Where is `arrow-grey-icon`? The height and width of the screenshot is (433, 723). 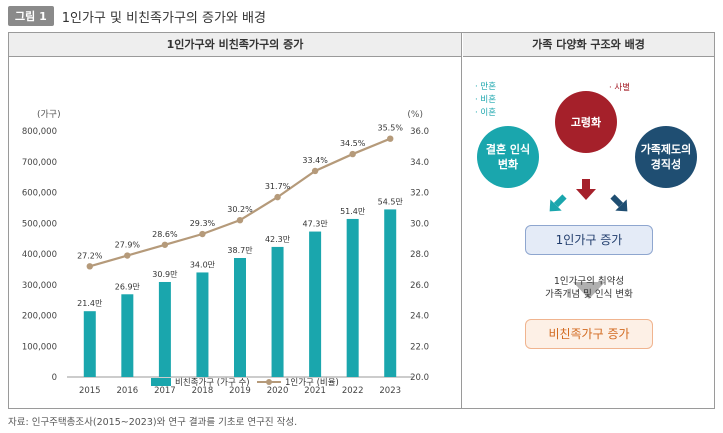
arrow-grey-icon is located at coordinates (589, 290).